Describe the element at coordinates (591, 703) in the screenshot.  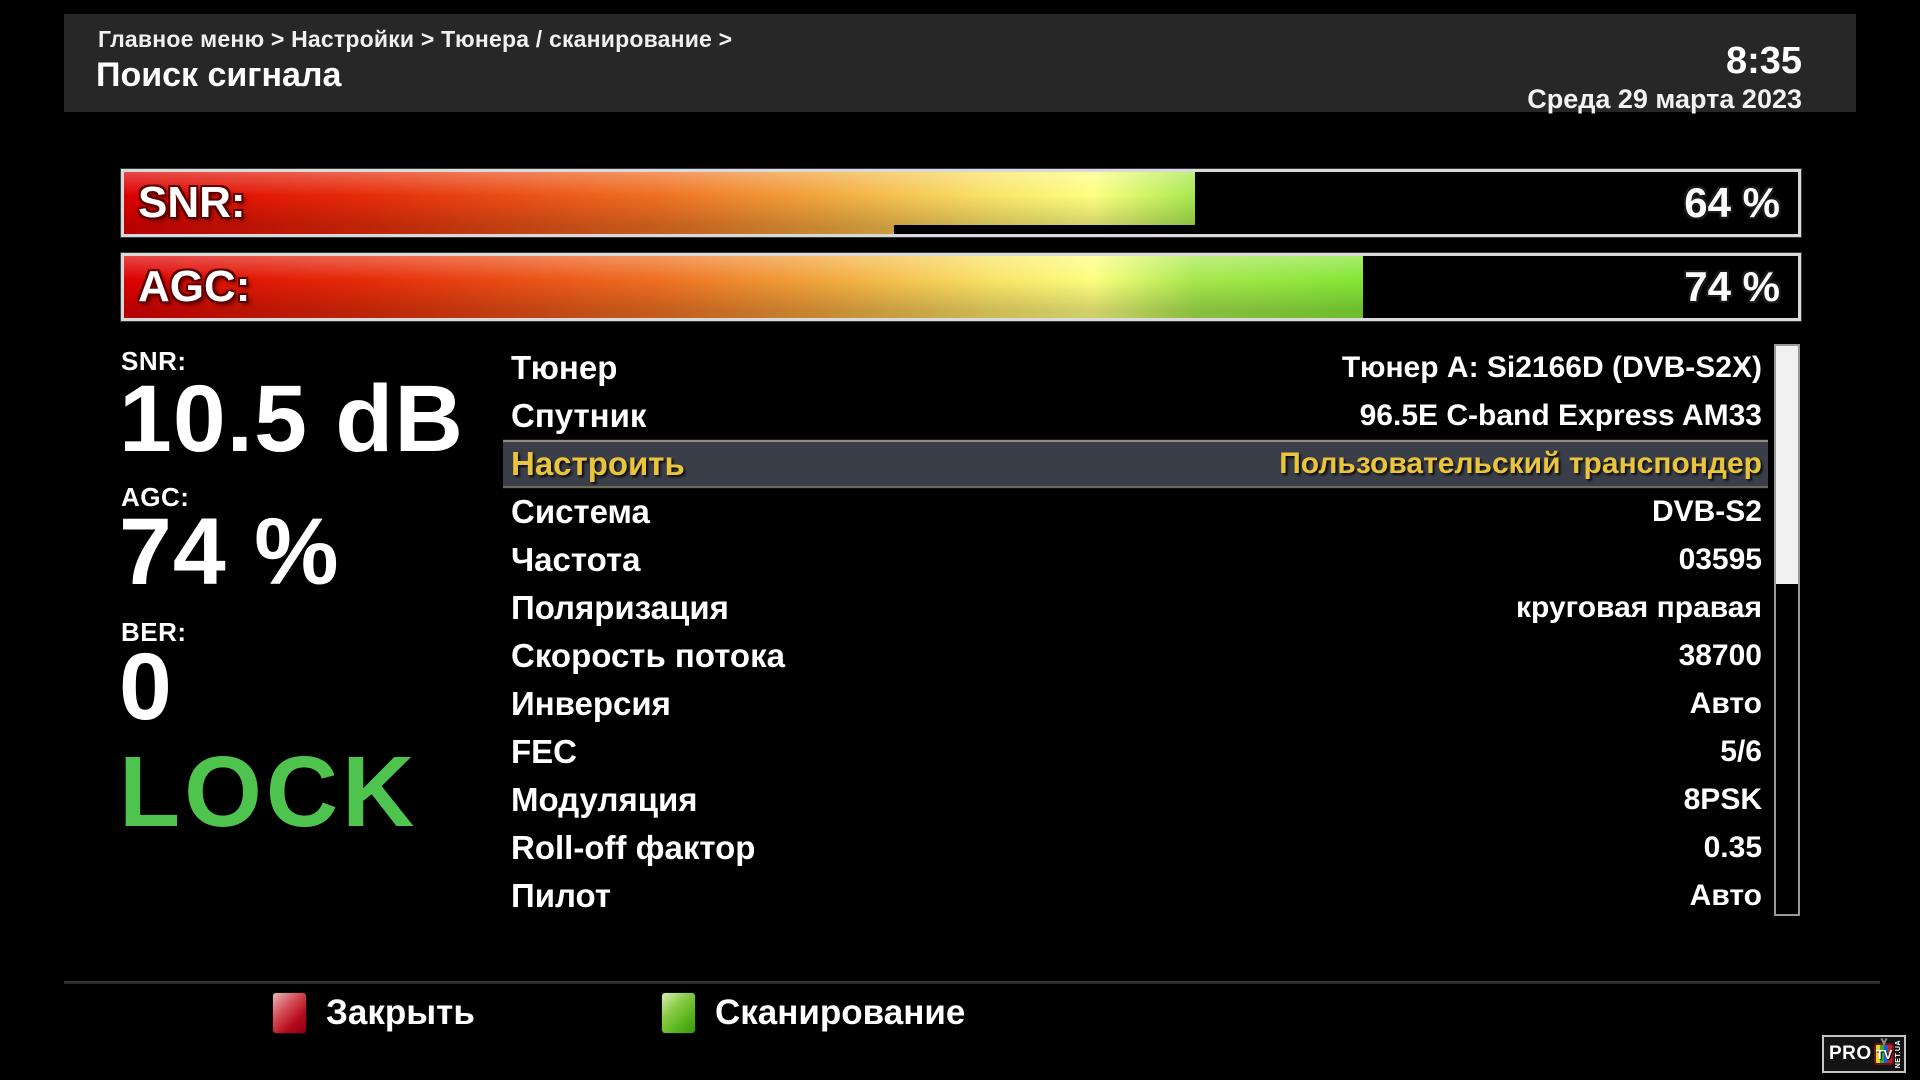
I see `item-label: Инверсия` at that location.